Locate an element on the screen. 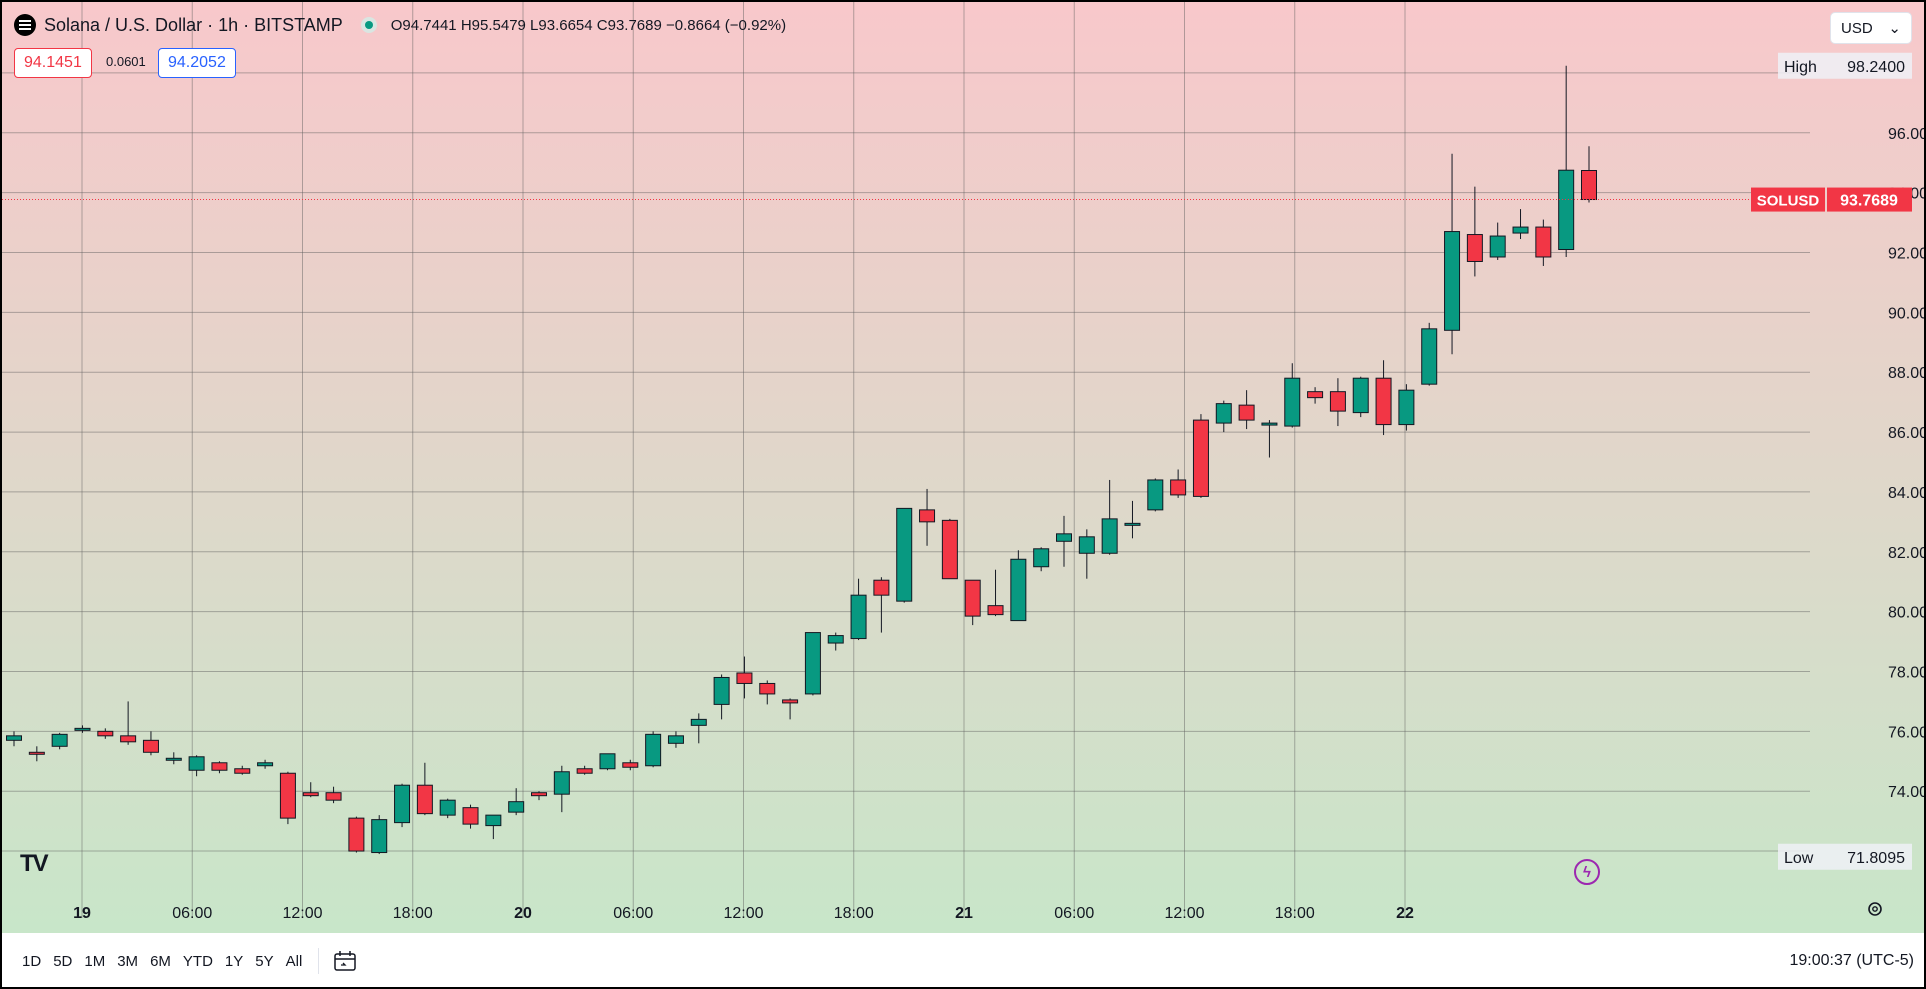  symbol-tag: SOLUSD is located at coordinates (1788, 201).